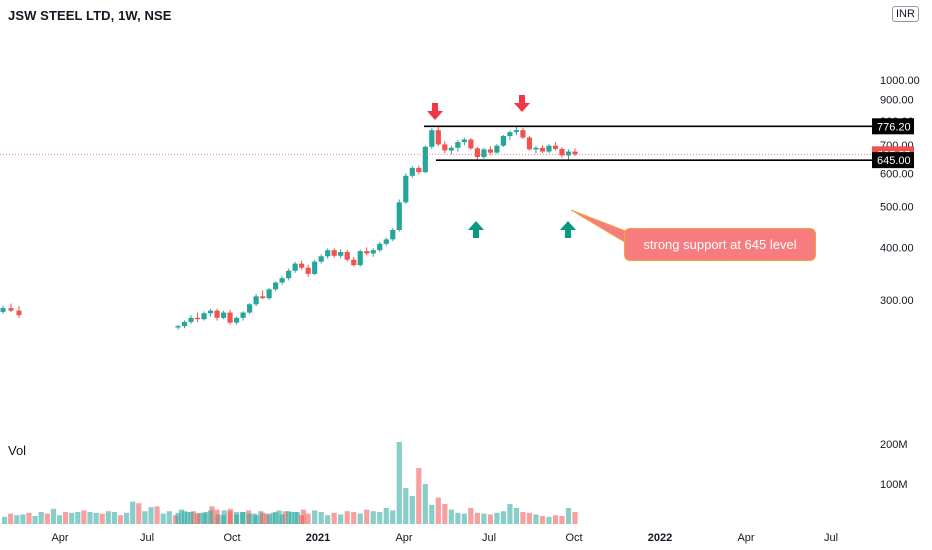  Describe the element at coordinates (660, 538) in the screenshot. I see `x-tick-label: 2022` at that location.